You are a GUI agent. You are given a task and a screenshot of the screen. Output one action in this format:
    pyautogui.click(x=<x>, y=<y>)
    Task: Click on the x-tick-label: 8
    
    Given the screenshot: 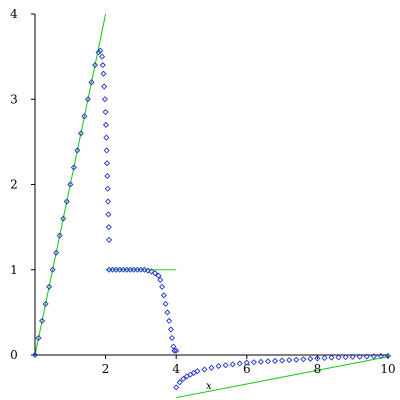 What is the action you would take?
    pyautogui.click(x=318, y=369)
    